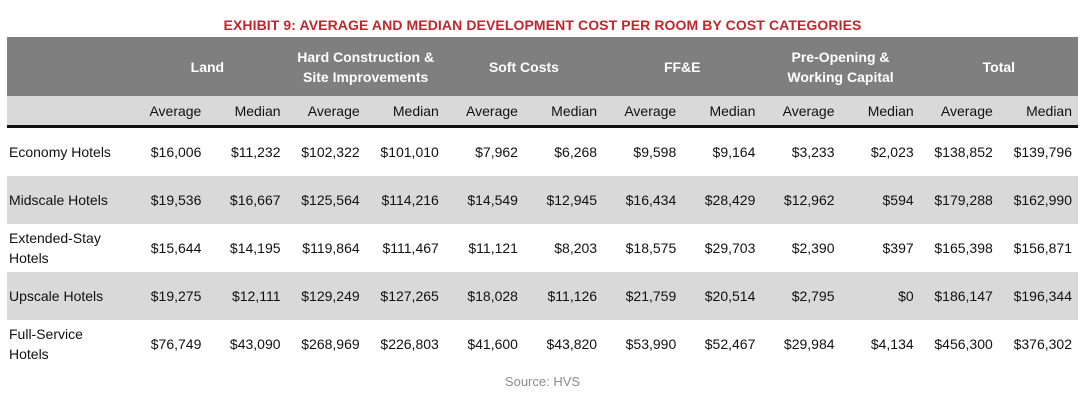 Image resolution: width=1085 pixels, height=413 pixels. Describe the element at coordinates (247, 200) in the screenshot. I see `table-cell: $16,667` at that location.